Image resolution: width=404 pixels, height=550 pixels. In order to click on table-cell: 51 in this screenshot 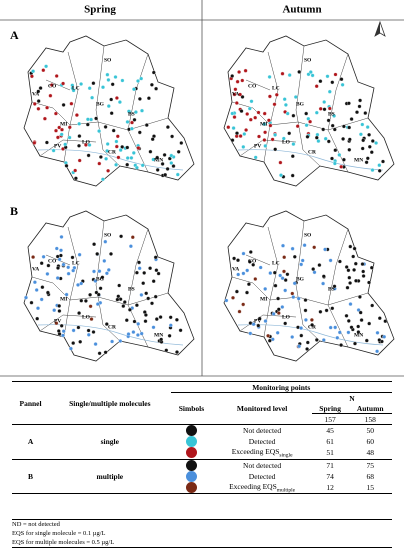, I will do `click(330, 453)`.